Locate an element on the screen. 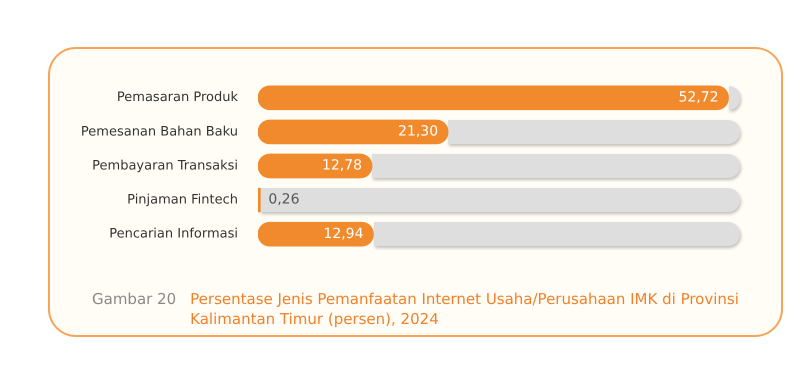  data-label: 21,30 is located at coordinates (418, 132).